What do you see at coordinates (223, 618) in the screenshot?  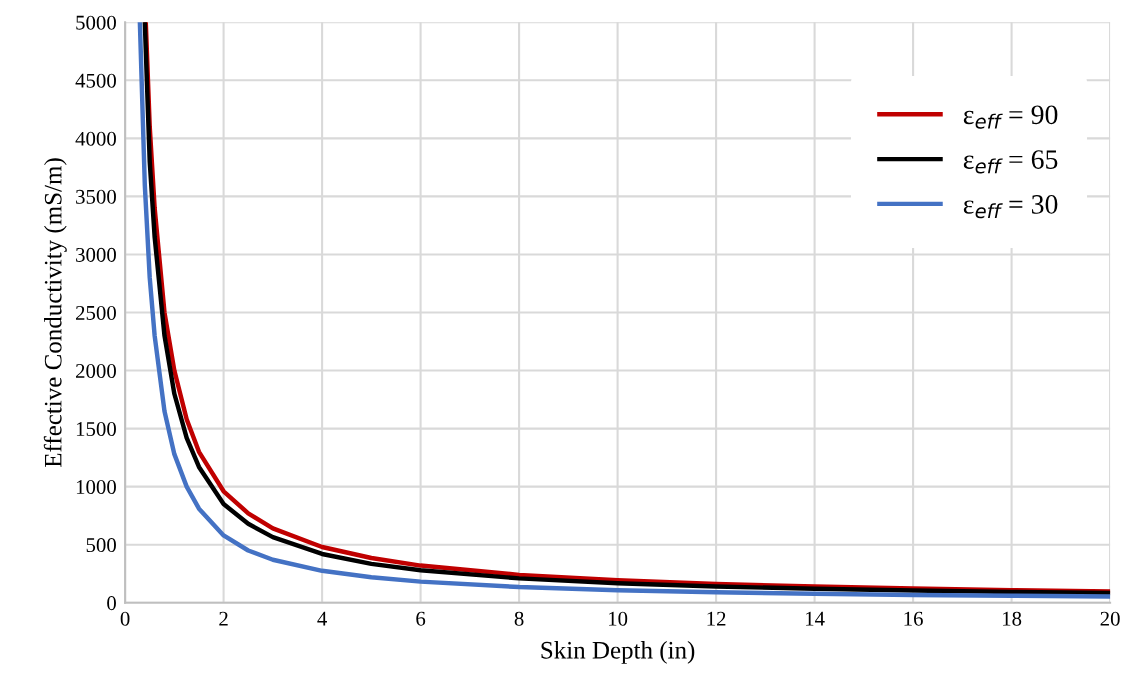 I see `x-tick-label: 2` at bounding box center [223, 618].